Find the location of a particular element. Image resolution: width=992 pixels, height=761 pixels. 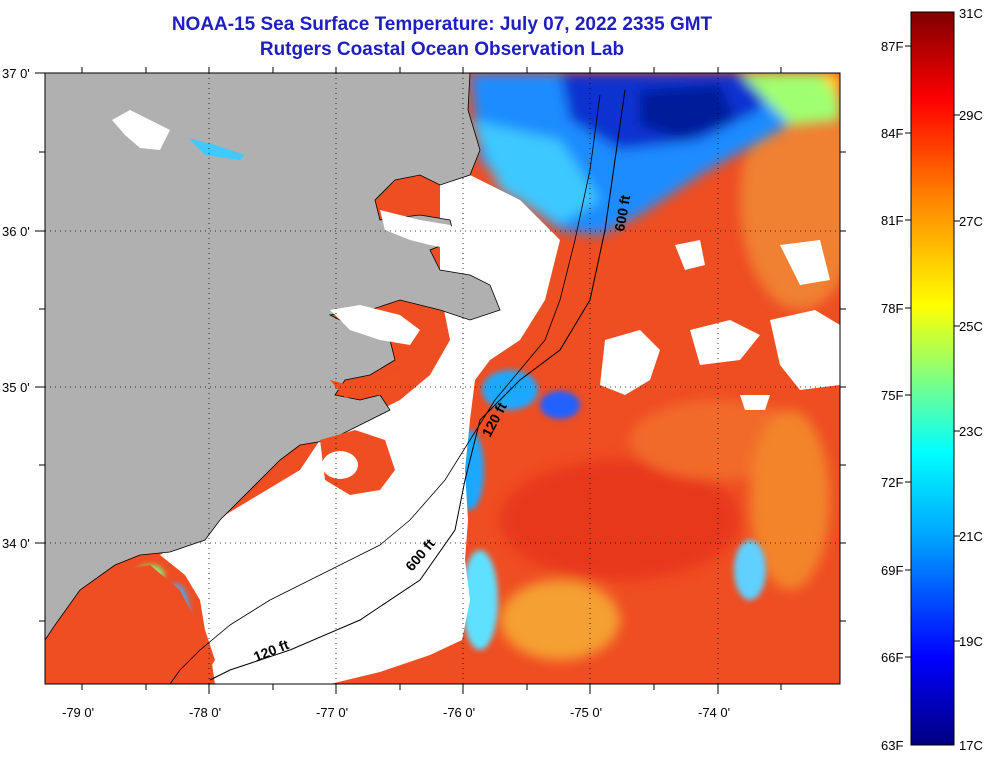

colorbar-f-78: 78F is located at coordinates (892, 308).